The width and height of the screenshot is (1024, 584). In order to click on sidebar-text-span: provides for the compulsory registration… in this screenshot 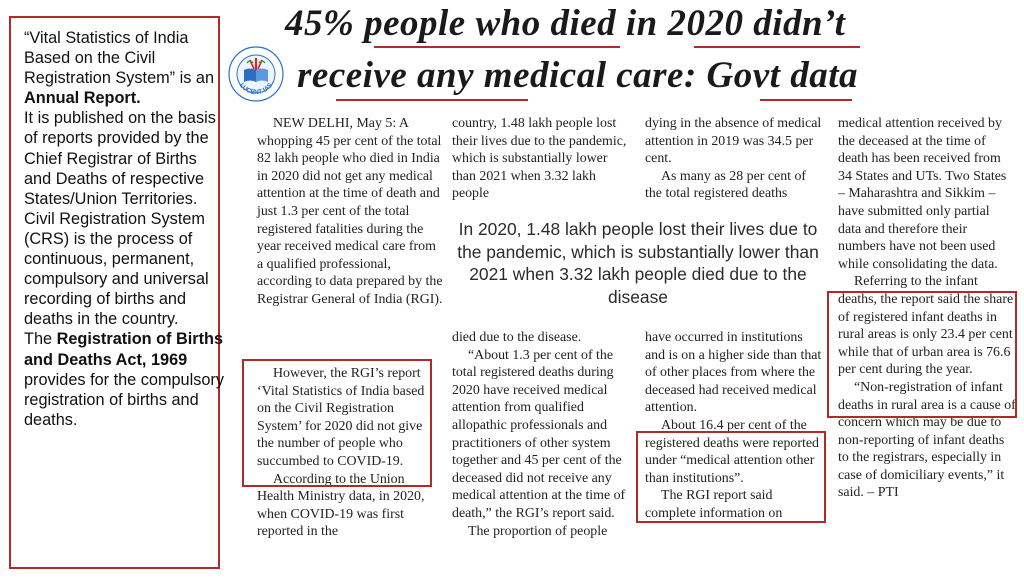, I will do `click(124, 399)`.